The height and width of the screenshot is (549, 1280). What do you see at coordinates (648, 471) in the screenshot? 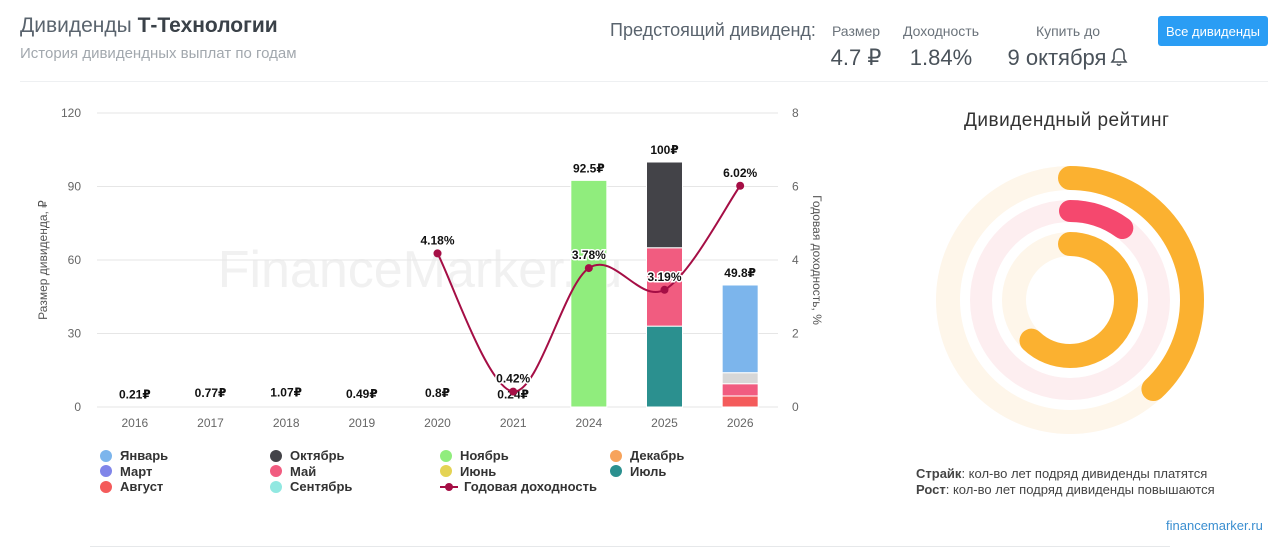
I see `legend-label: Июль` at bounding box center [648, 471].